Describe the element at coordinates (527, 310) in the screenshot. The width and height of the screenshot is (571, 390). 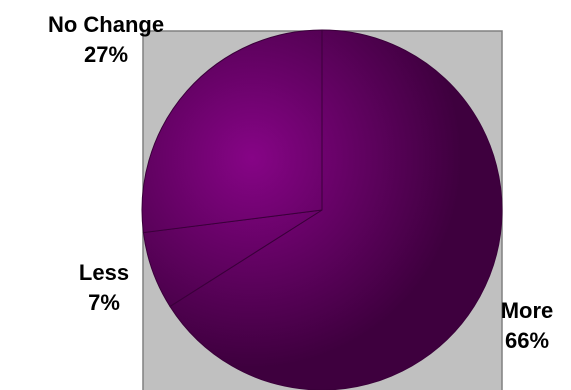
I see `slice-label-more-name: More` at that location.